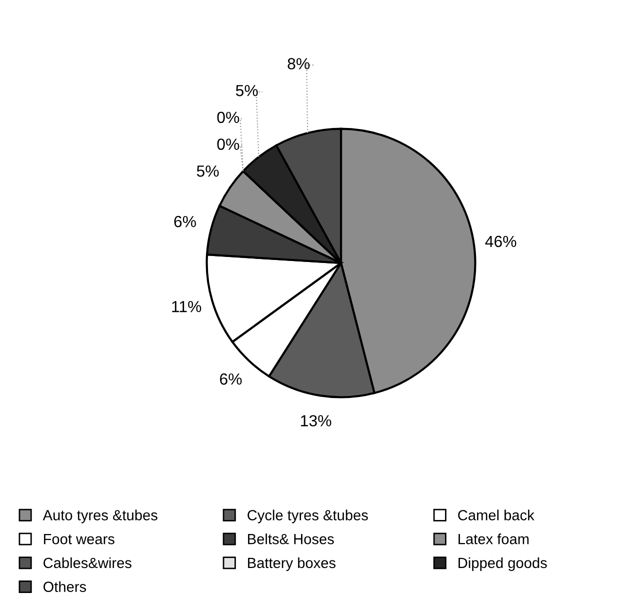 This screenshot has height=608, width=633. Describe the element at coordinates (496, 515) in the screenshot. I see `legend-label: Camel back` at that location.